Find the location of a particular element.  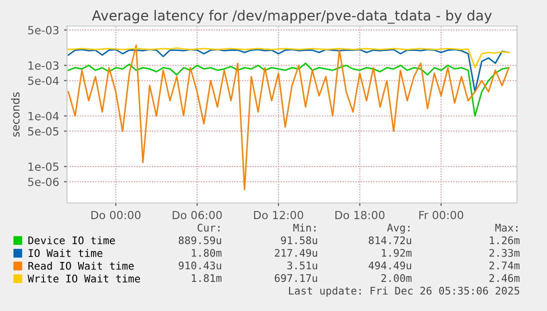

text: 1.81m is located at coordinates (207, 278).